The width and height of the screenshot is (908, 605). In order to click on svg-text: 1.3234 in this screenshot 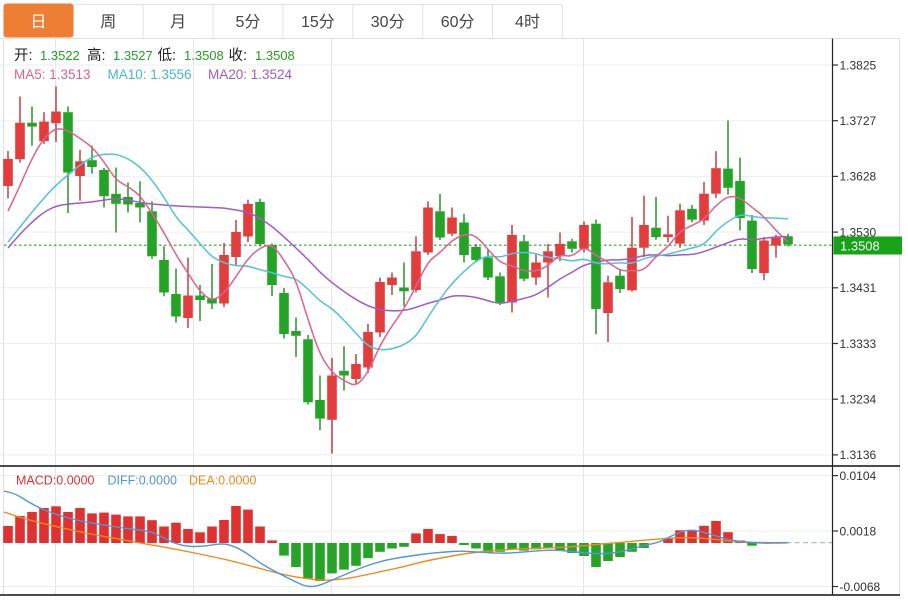, I will do `click(858, 400)`.